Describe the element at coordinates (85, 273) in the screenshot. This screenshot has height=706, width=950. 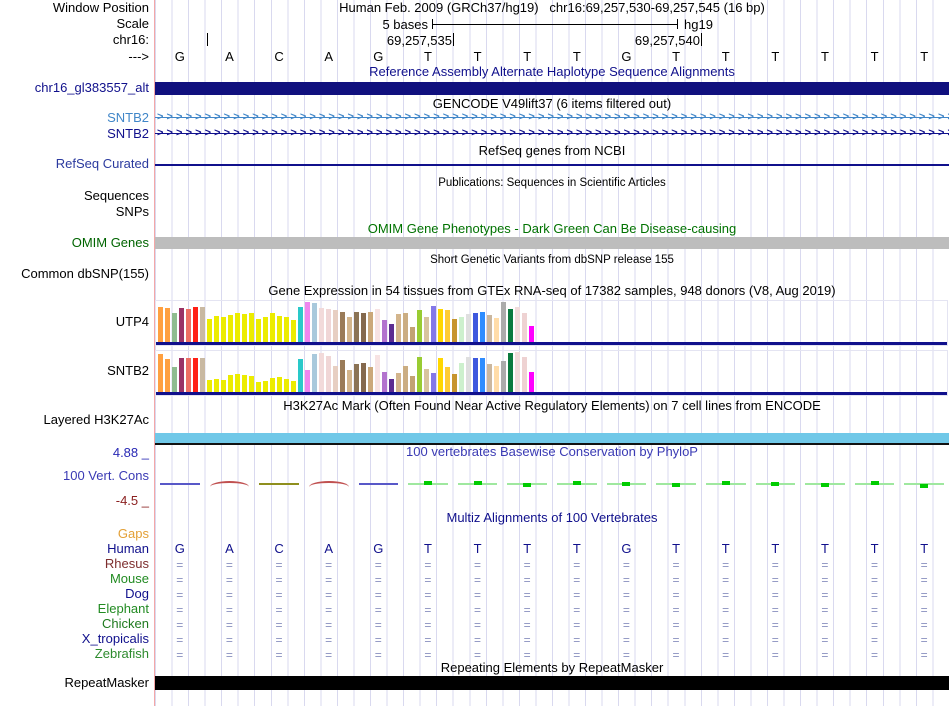
I see `common-dbsnp-label: Common dbSNP(155)` at that location.